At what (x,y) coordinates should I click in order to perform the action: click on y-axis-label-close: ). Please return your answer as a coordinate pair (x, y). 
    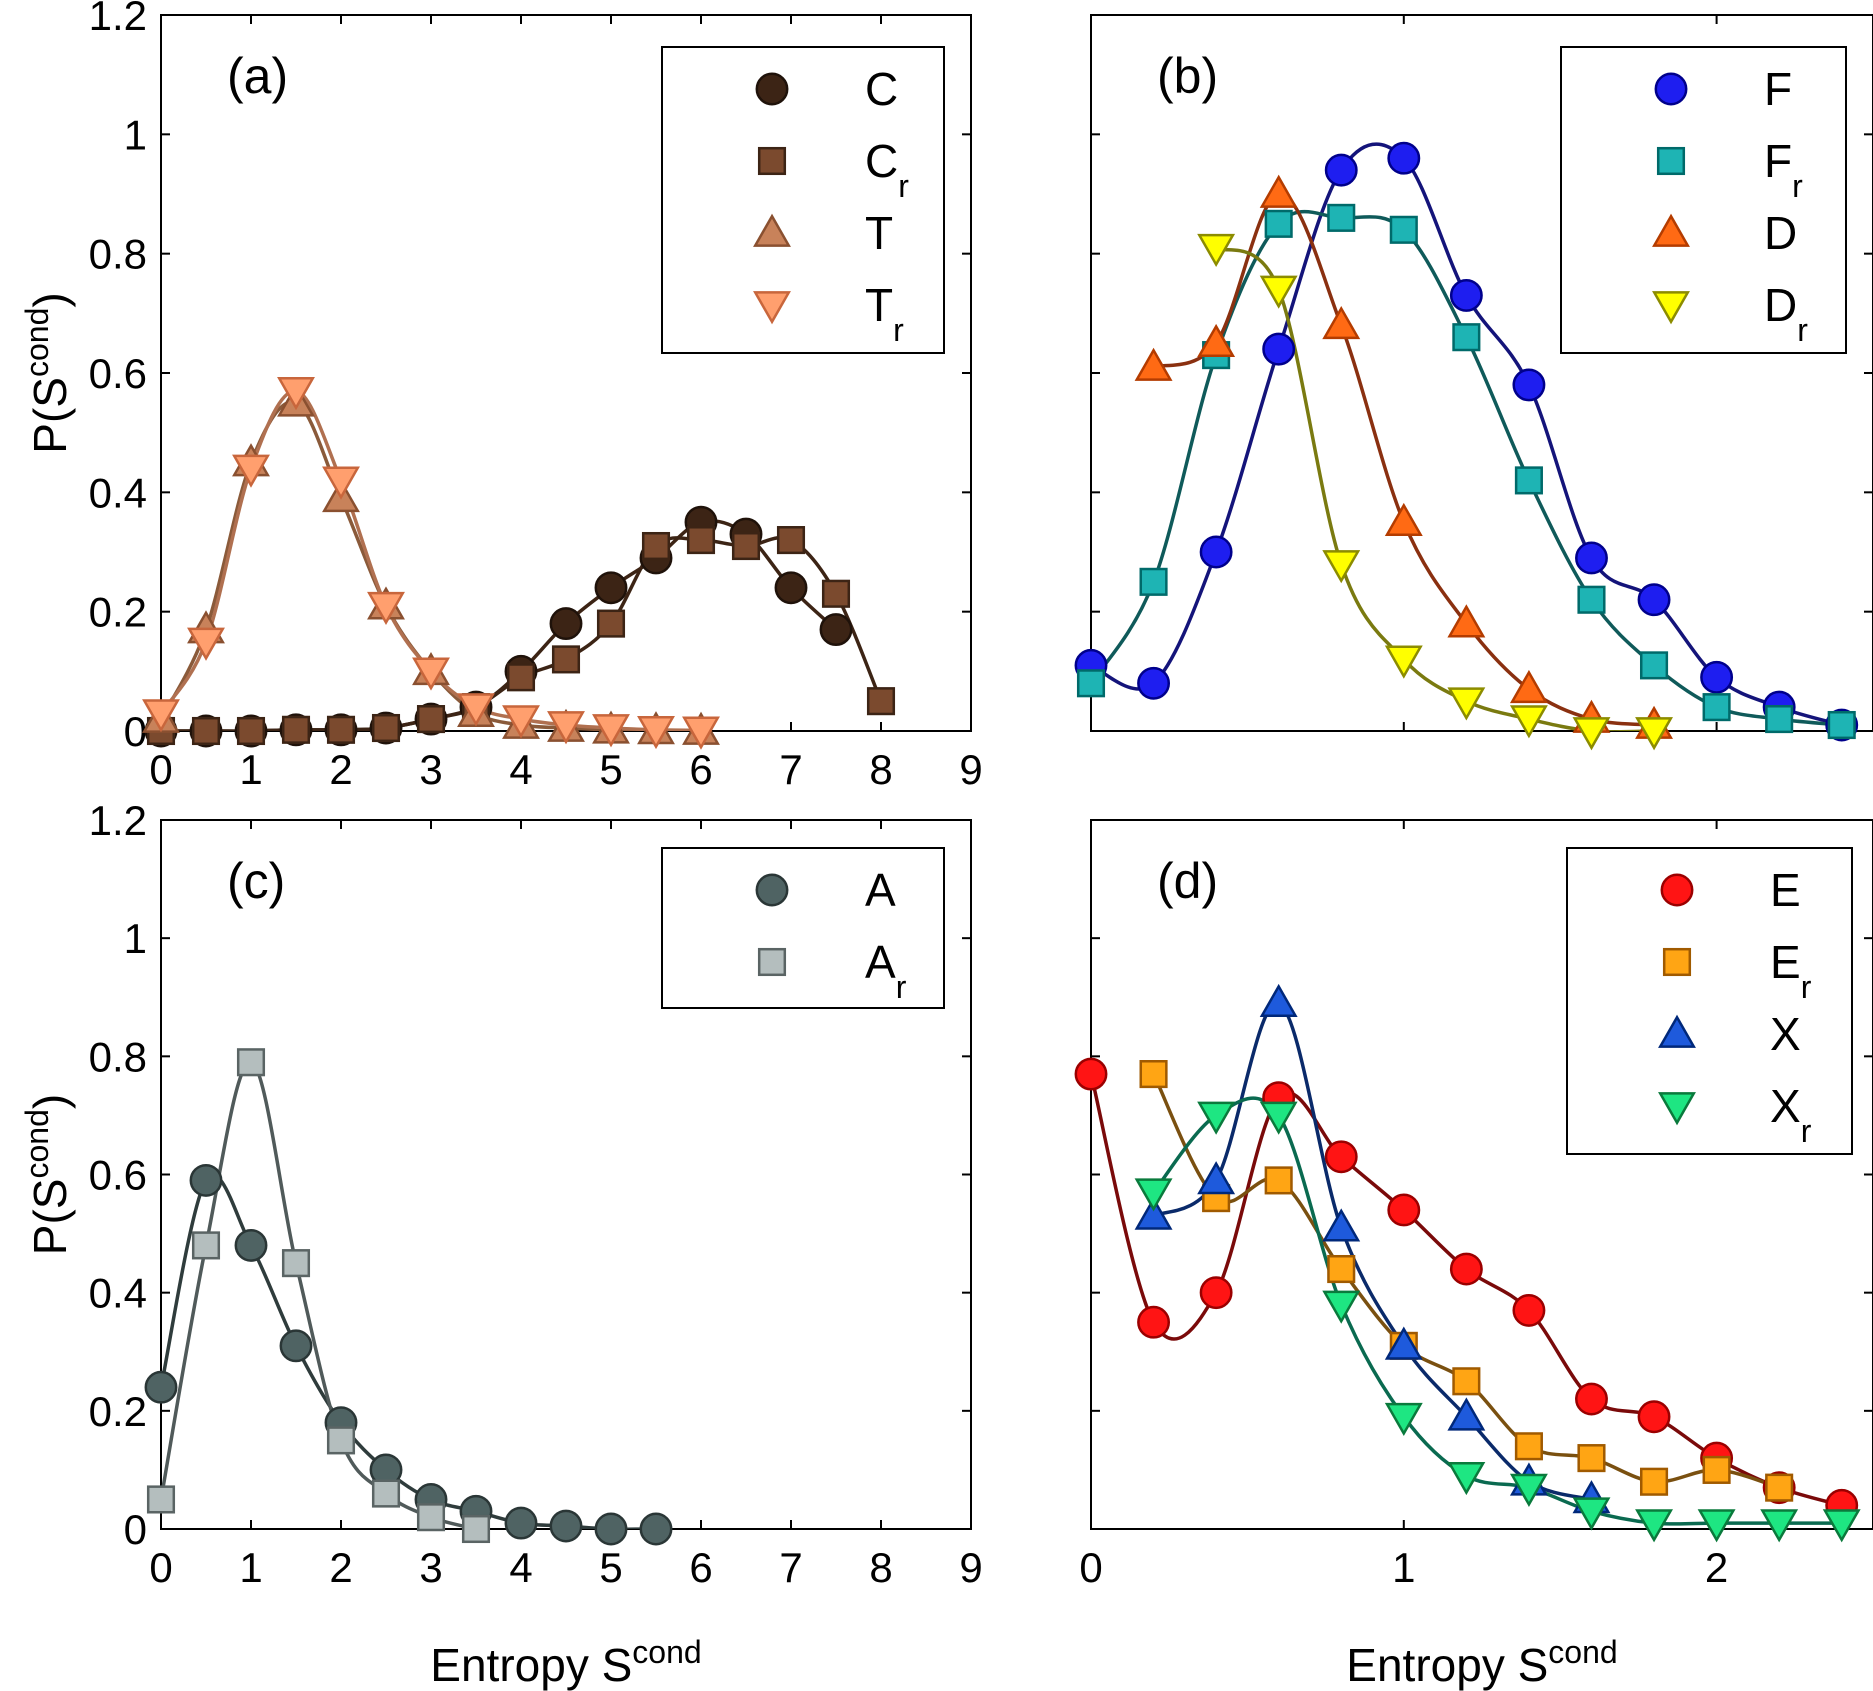
    Looking at the image, I should click on (50, 1101).